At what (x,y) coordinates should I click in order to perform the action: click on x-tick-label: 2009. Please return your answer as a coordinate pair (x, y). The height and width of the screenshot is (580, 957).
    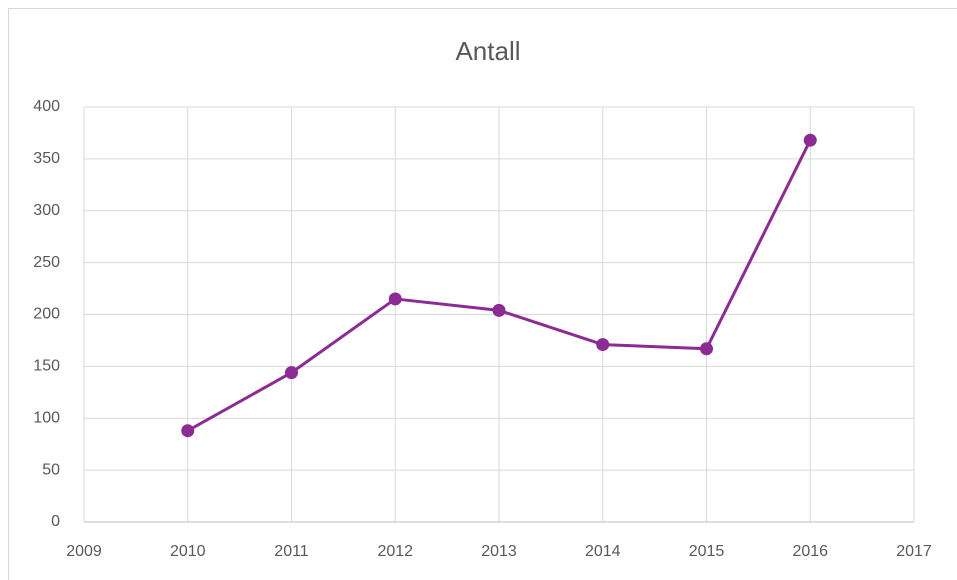
    Looking at the image, I should click on (84, 551).